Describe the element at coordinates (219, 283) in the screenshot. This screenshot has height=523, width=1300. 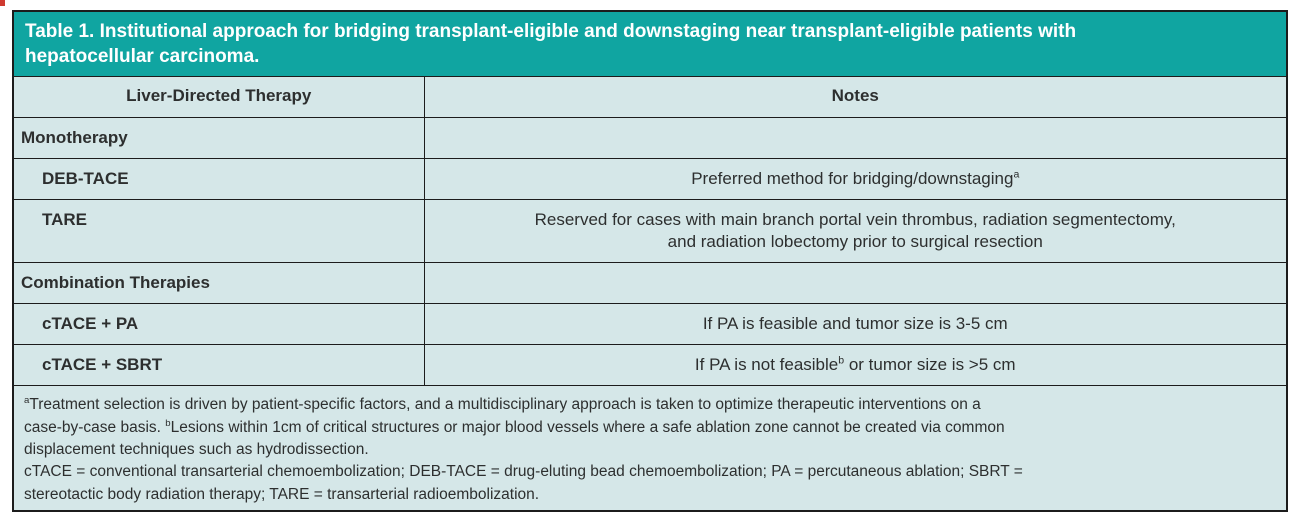
I see `therapy-cell: Combination Therapies` at that location.